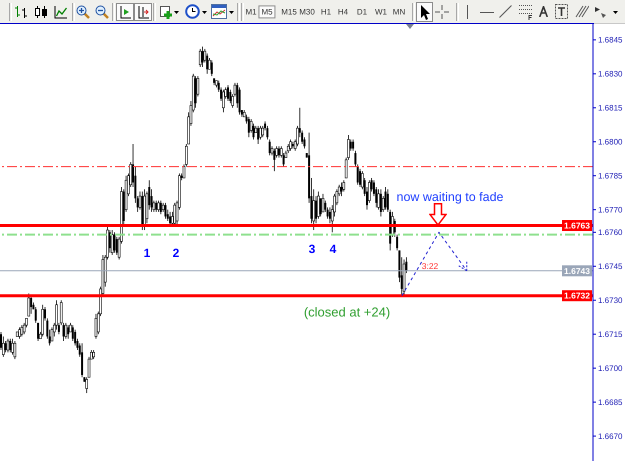 This screenshot has width=625, height=461. What do you see at coordinates (430, 266) in the screenshot?
I see `annotation: 3:22` at bounding box center [430, 266].